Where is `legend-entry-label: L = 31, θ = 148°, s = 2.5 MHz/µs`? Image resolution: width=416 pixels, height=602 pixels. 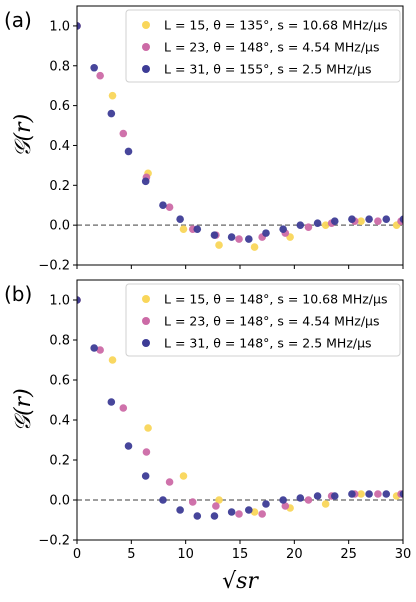
legend-entry-label: L = 31, θ = 148°, s = 2.5 MHz/µs is located at coordinates (268, 343).